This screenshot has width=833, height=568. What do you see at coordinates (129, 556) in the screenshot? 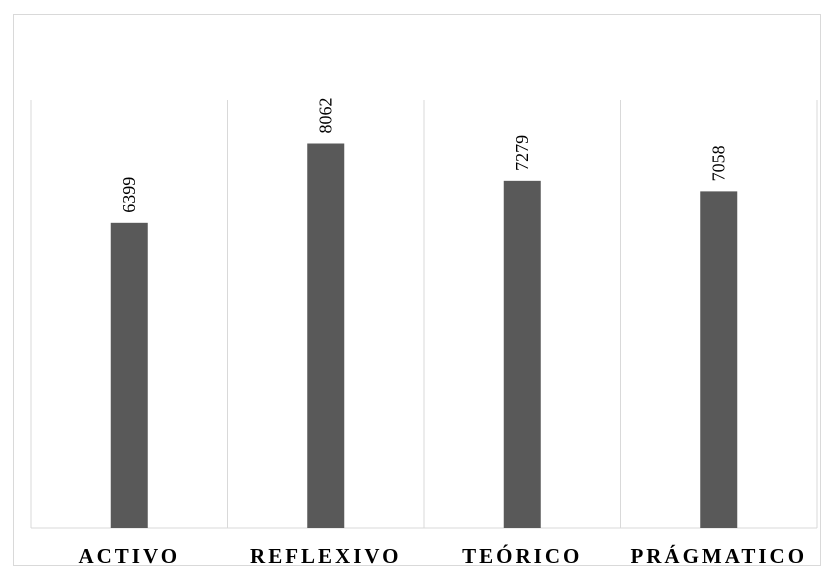
I see `x-tick-label-activo: ACTIVO` at bounding box center [129, 556].